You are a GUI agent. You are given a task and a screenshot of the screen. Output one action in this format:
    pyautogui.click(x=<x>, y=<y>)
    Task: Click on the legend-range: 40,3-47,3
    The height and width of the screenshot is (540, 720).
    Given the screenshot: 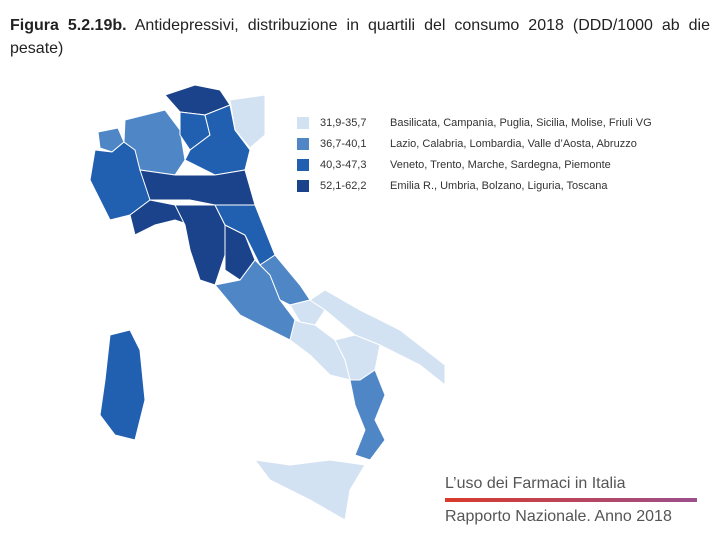 What is the action you would take?
    pyautogui.click(x=343, y=165)
    